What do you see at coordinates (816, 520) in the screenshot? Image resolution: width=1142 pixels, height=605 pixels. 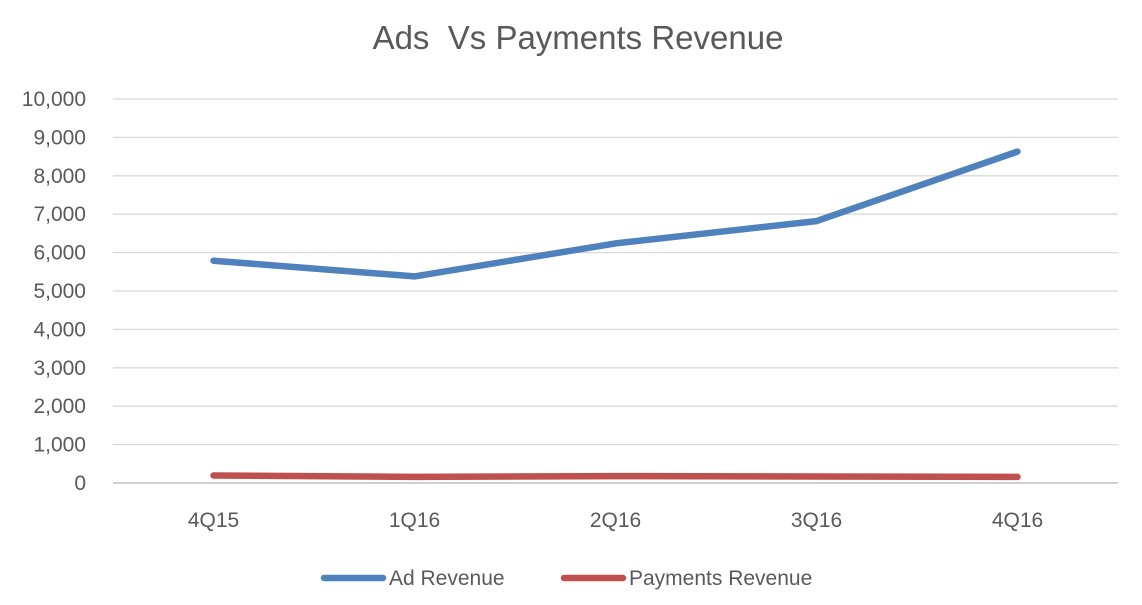 I see `x-tick-label: 3Q16` at bounding box center [816, 520].